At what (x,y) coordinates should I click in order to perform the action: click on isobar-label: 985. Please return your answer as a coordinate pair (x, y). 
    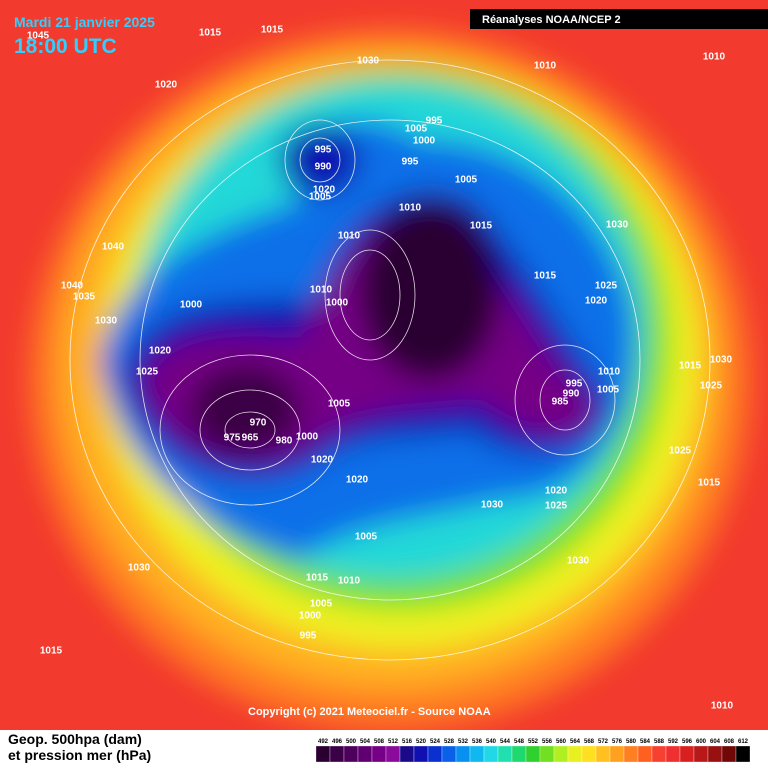
    Looking at the image, I should click on (560, 402).